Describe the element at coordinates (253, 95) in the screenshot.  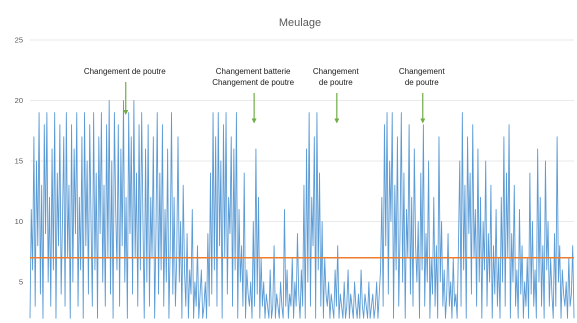
I see `annotation-a2: Changement batterie Changement de poutre` at that location.